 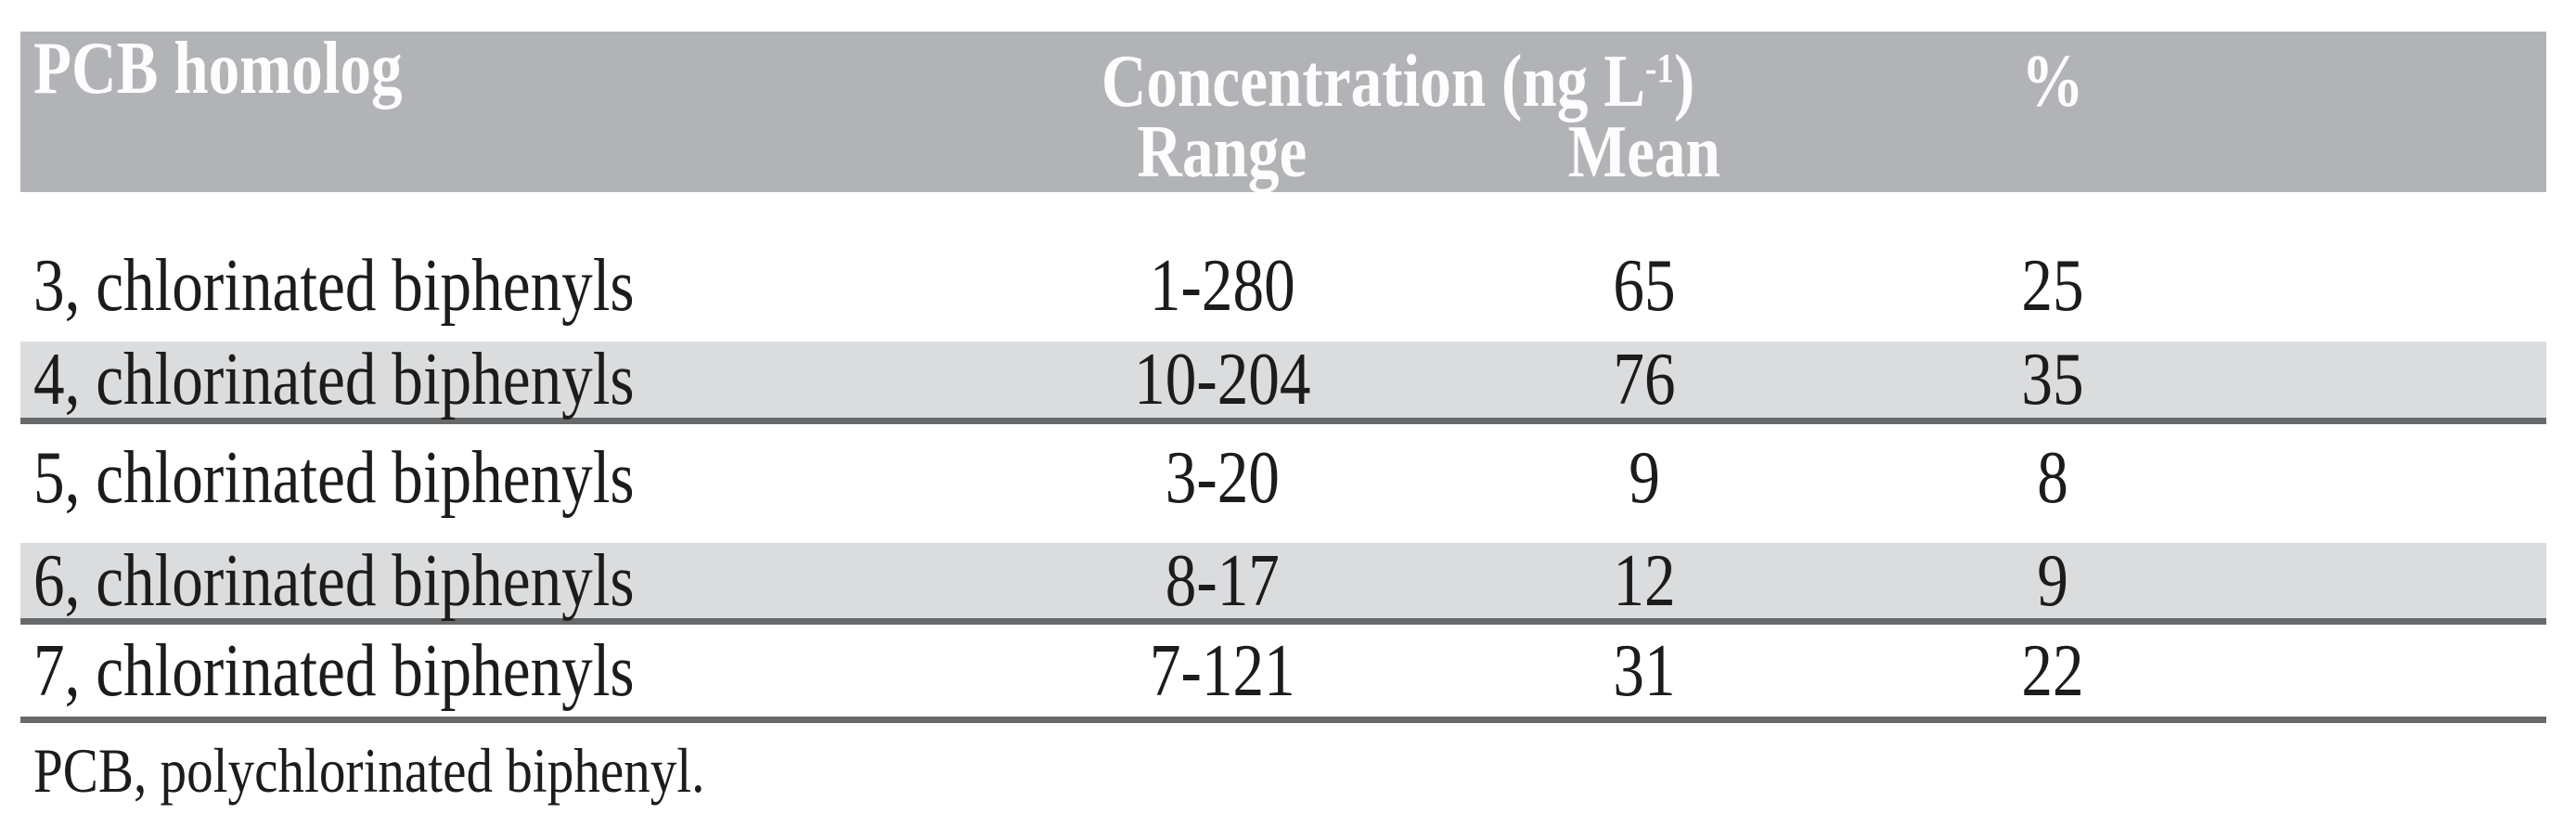 I want to click on range-cell: 10-204, so click(x=1222, y=380).